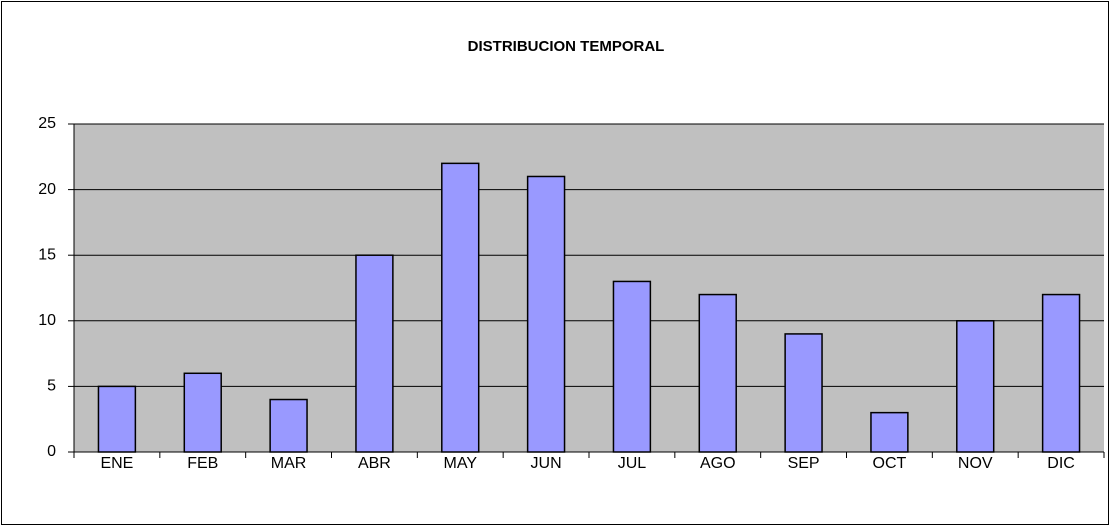  I want to click on x-tick-label: ABR, so click(374, 463).